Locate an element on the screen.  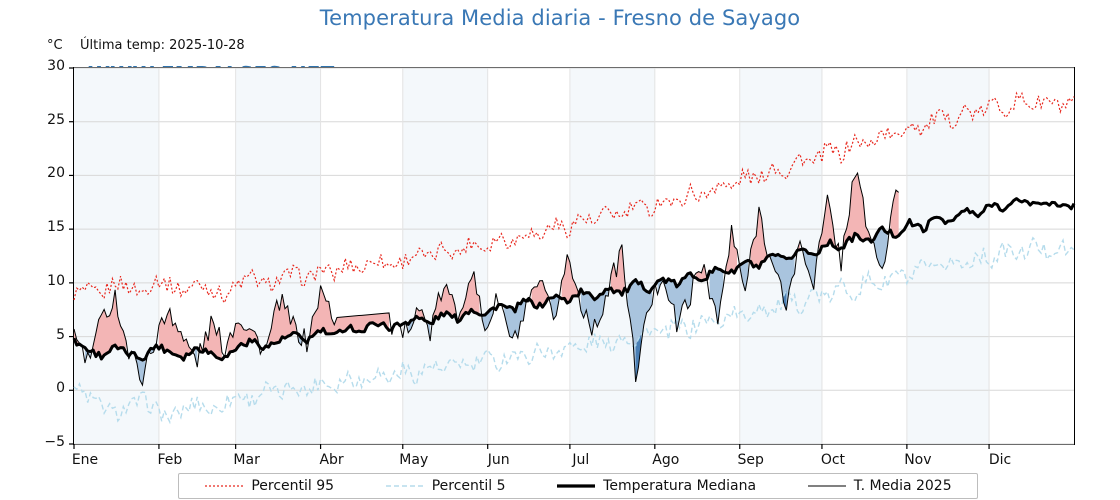
x-tick-label-may: May is located at coordinates (414, 460).